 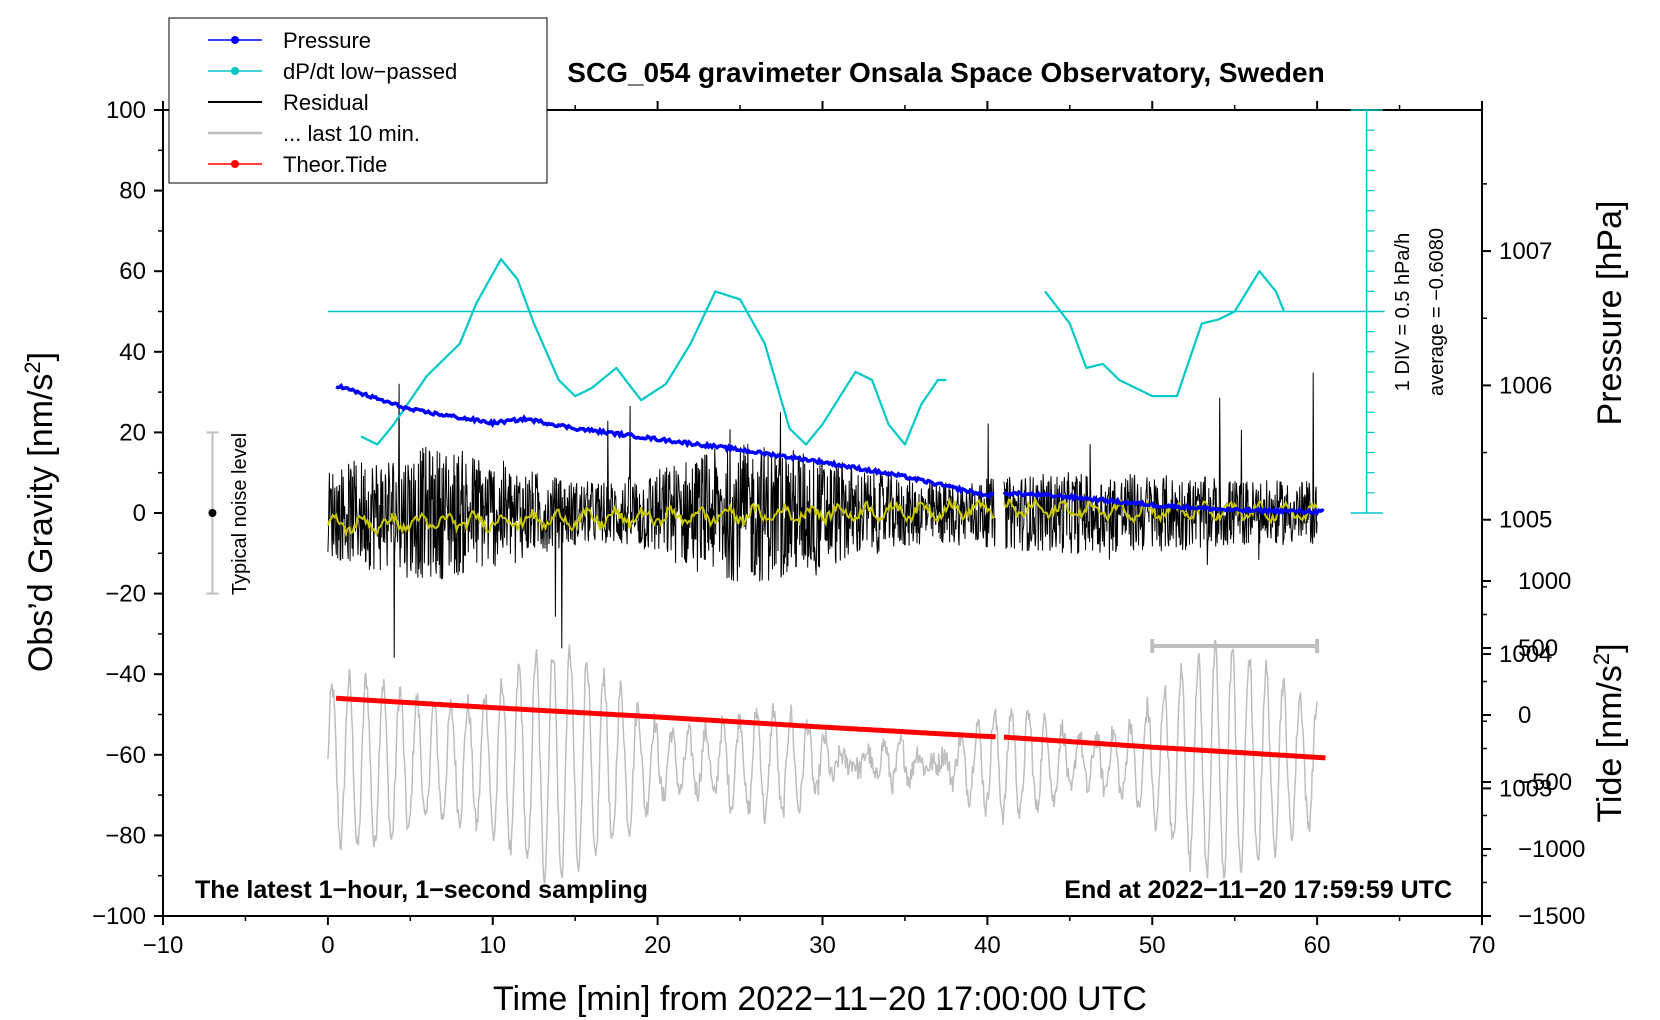 What do you see at coordinates (240, 514) in the screenshot?
I see `noise-bar-label: Typical noise level` at bounding box center [240, 514].